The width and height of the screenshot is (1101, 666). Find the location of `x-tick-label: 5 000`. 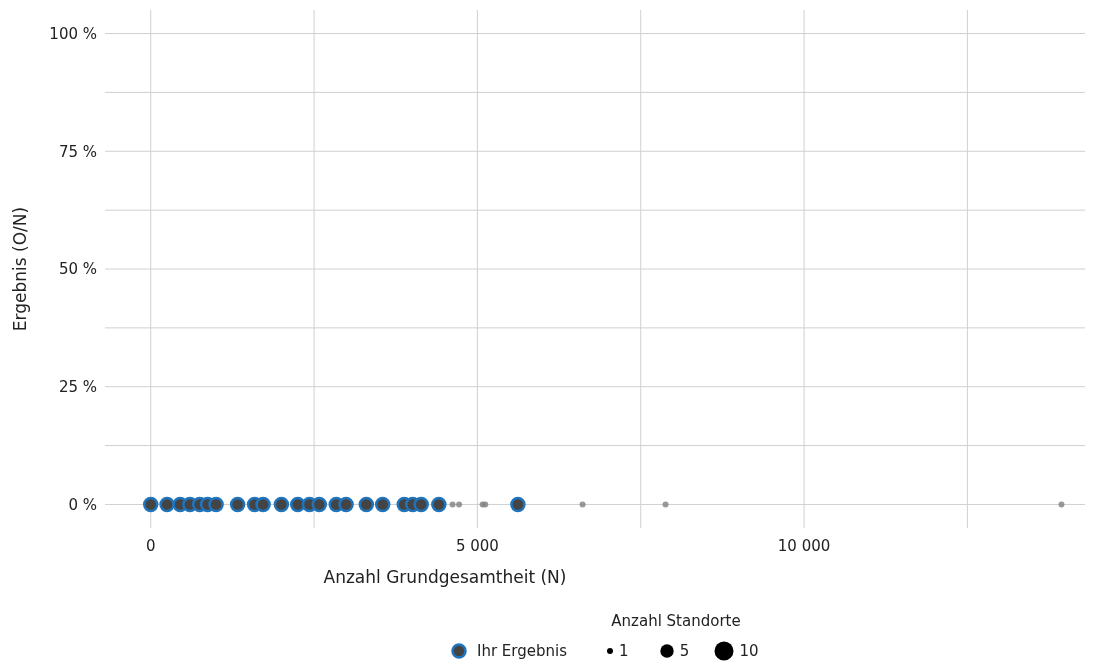

x-tick-label: 5 000 is located at coordinates (477, 546).